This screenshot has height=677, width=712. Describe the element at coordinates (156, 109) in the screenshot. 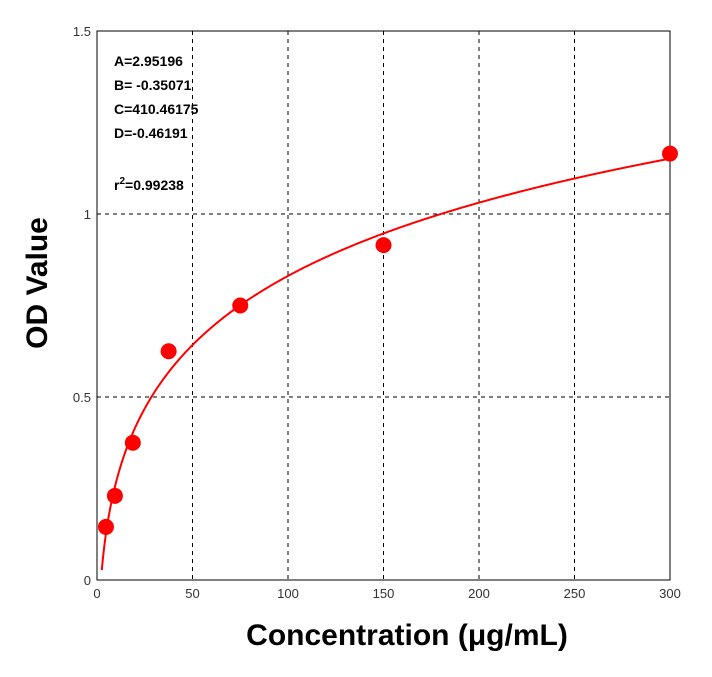

I see `param-c: C=410.46175` at that location.